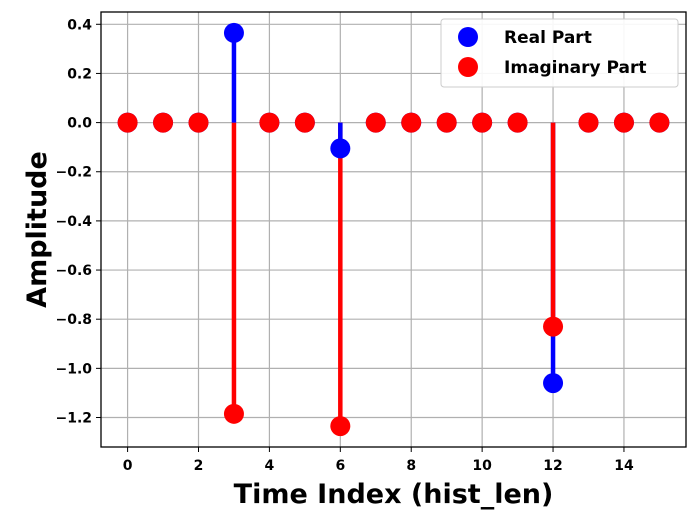  I want to click on x-ticks: 0 2 4 6 8 10 12 14, so click(378, 460).